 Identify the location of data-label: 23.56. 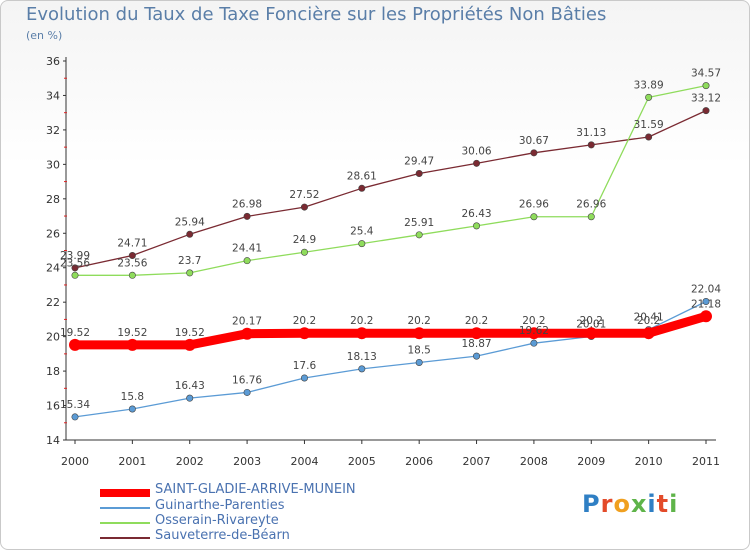
(75, 263).